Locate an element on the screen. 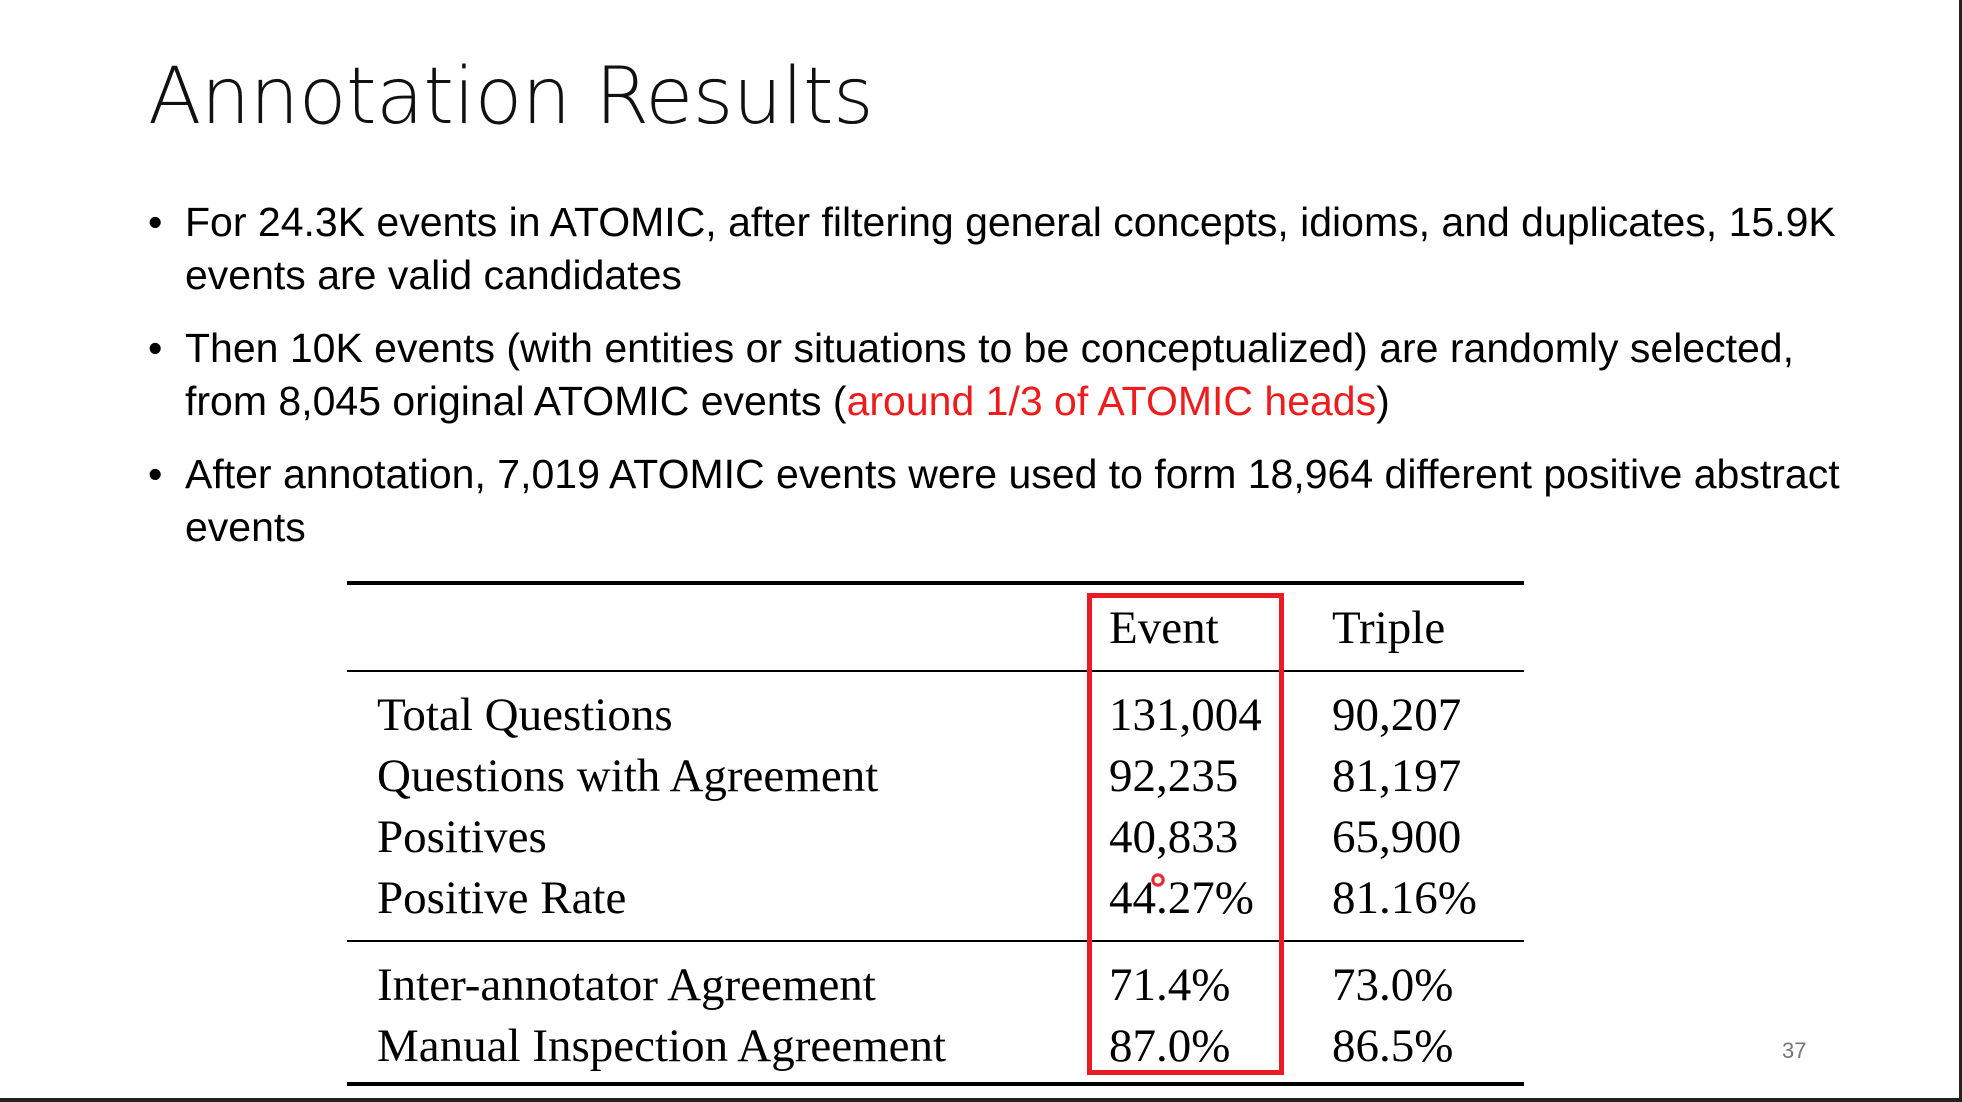  header-triple: Triple is located at coordinates (1389, 627).